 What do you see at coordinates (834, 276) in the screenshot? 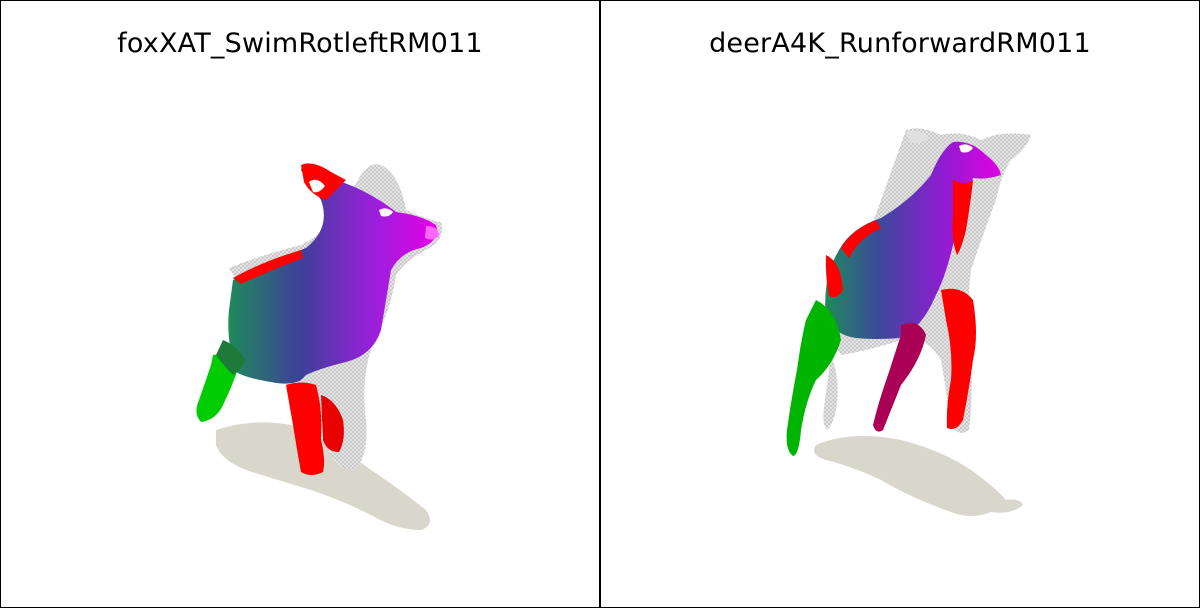
I see `deer-hind-red` at bounding box center [834, 276].